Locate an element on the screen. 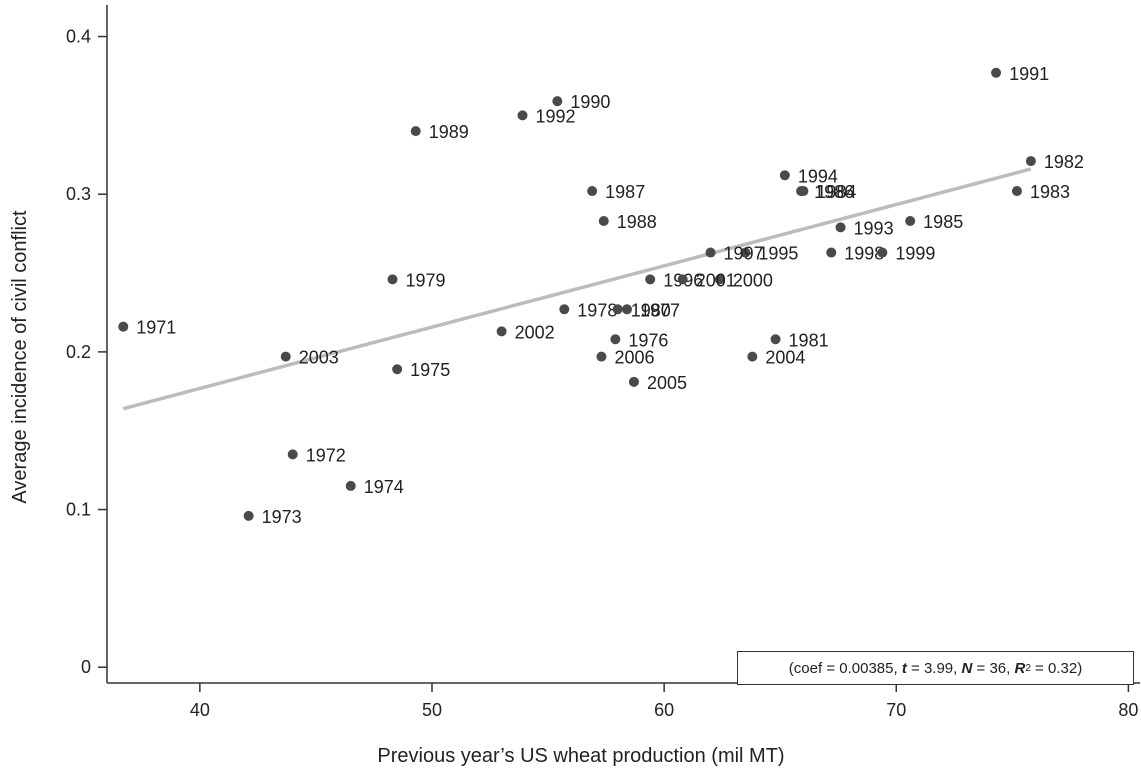  point-label: 2001 is located at coordinates (716, 280).